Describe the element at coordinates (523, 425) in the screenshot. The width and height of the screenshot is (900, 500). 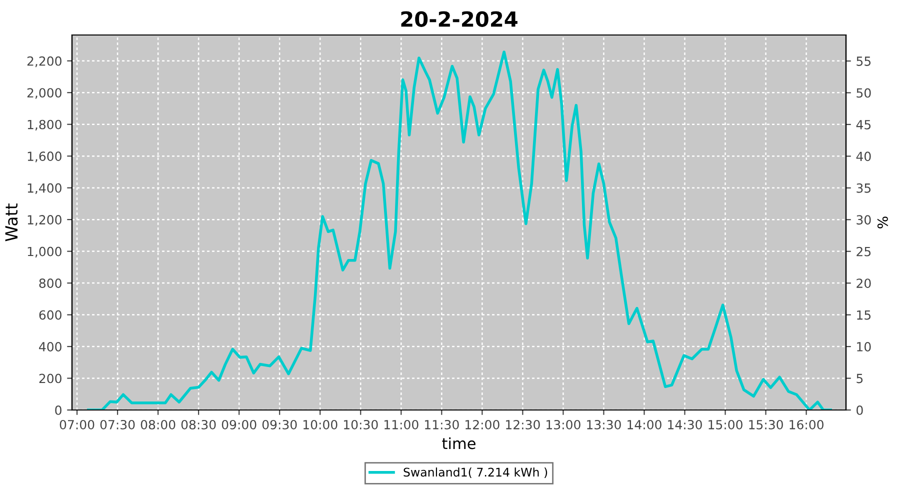
I see `x-tick-label: 12:30` at that location.